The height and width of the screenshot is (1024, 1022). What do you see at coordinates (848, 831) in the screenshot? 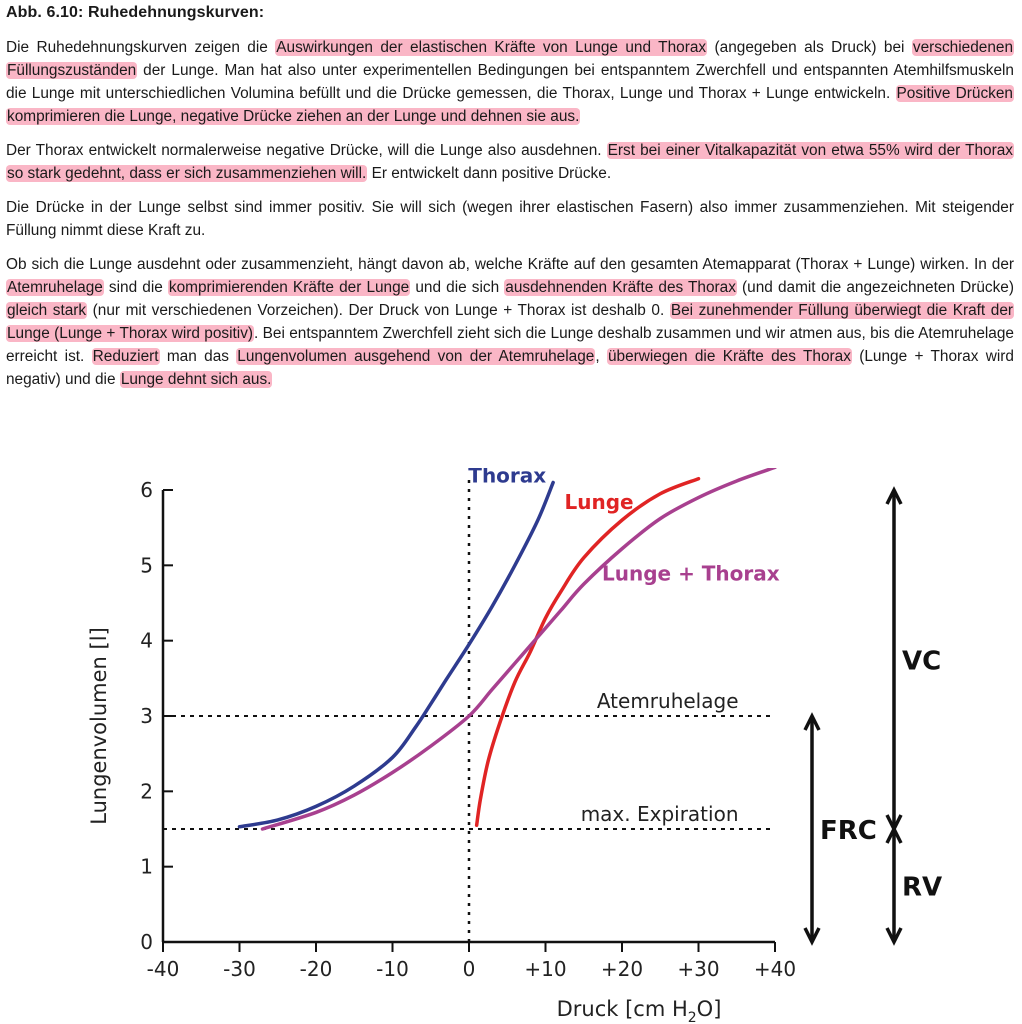
I see `bracket-label: FRC` at bounding box center [848, 831].